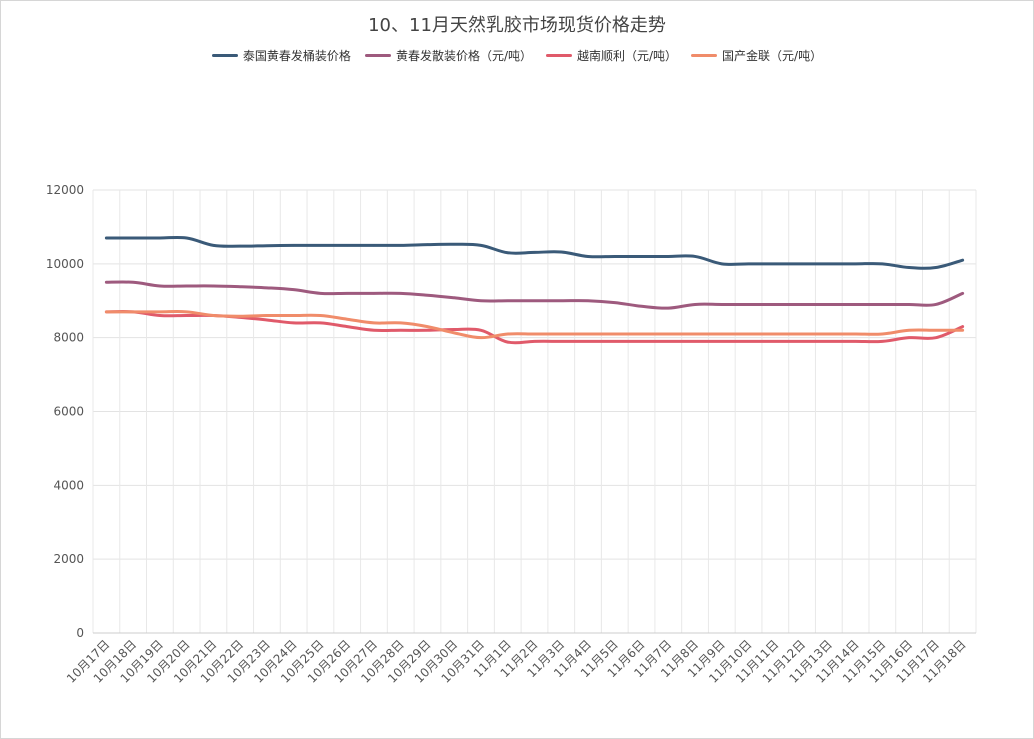  I want to click on y-tick-label: 10000, so click(65, 264).